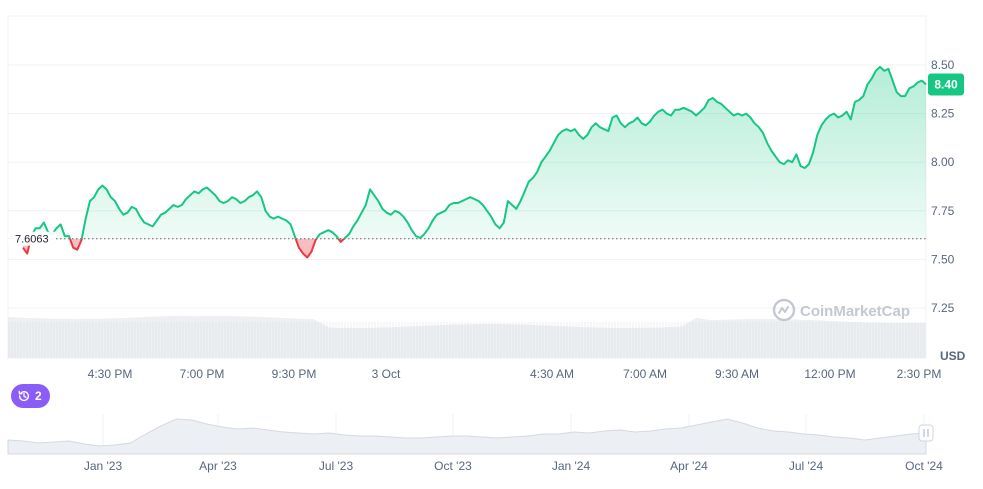 This screenshot has height=489, width=983. What do you see at coordinates (943, 259) in the screenshot?
I see `y-tick-label: 7.50` at bounding box center [943, 259].